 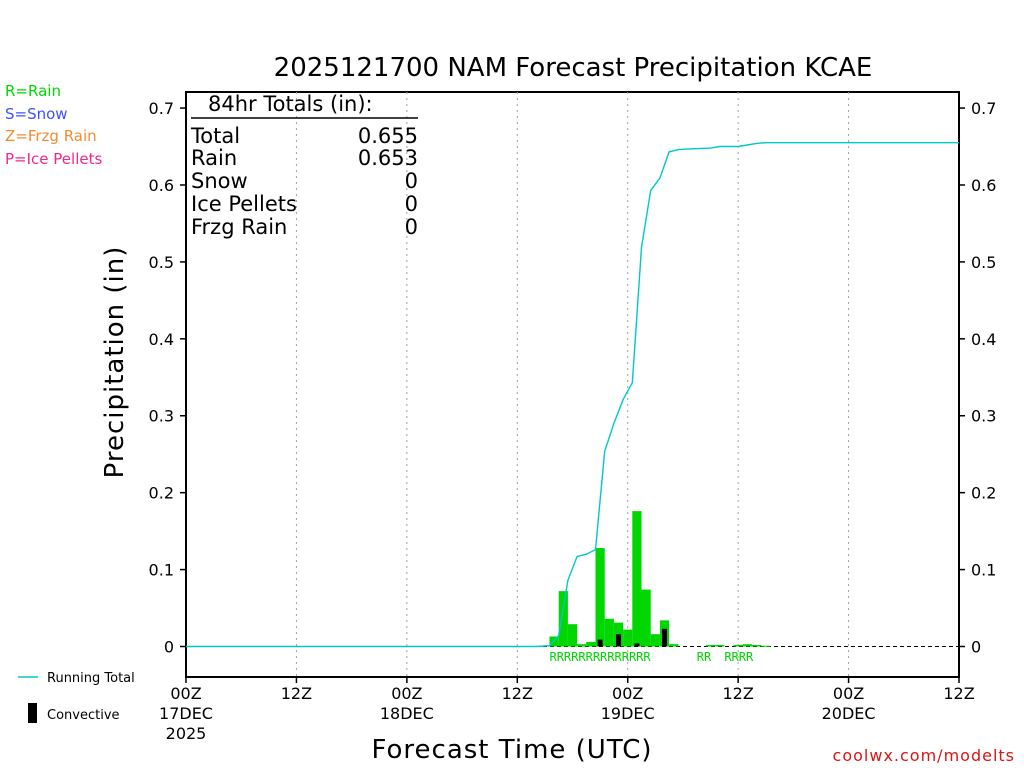 What do you see at coordinates (215, 136) in the screenshot?
I see `totals-label-total: Total` at bounding box center [215, 136].